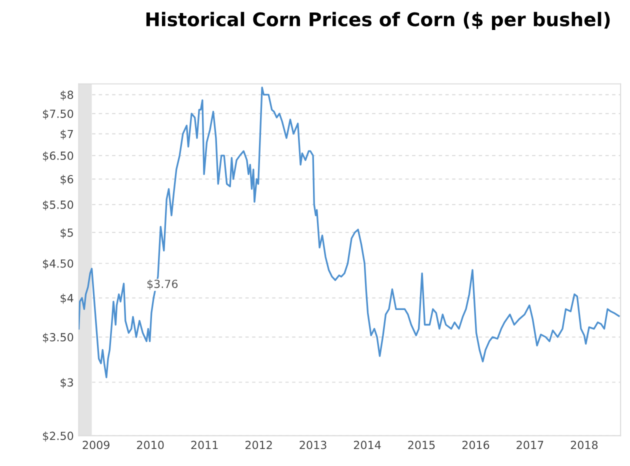 This screenshot has width=630, height=466. I want to click on x-tick-label: 2016, so click(476, 445).